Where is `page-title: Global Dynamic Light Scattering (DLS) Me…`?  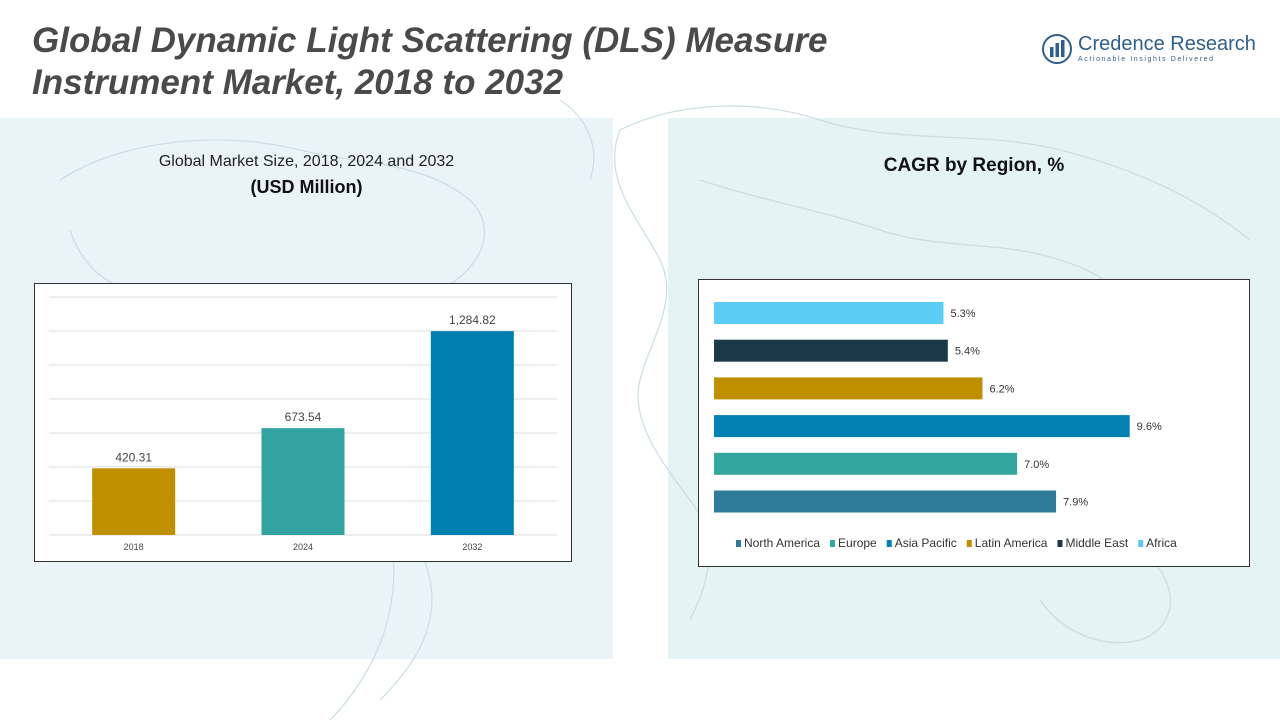
page-title: Global Dynamic Light Scattering (DLS) Me… is located at coordinates (482, 62).